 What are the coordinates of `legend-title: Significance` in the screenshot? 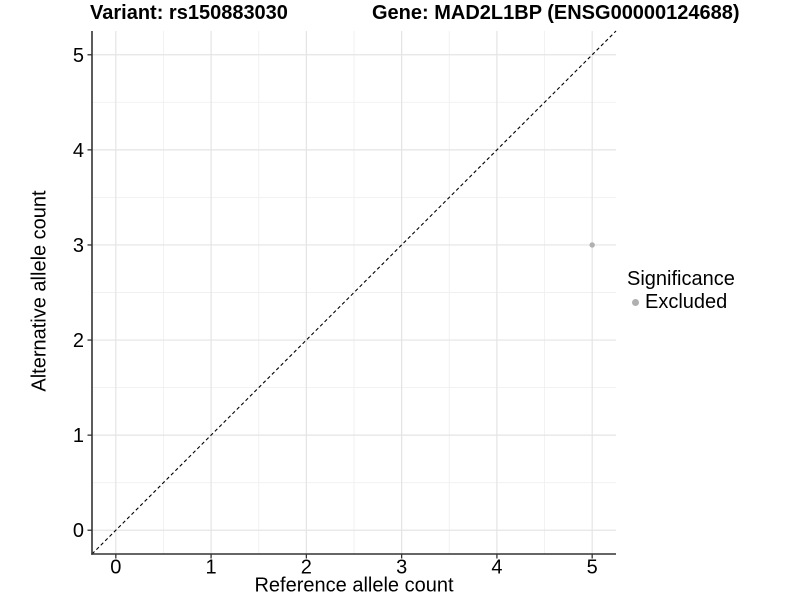 It's located at (681, 279).